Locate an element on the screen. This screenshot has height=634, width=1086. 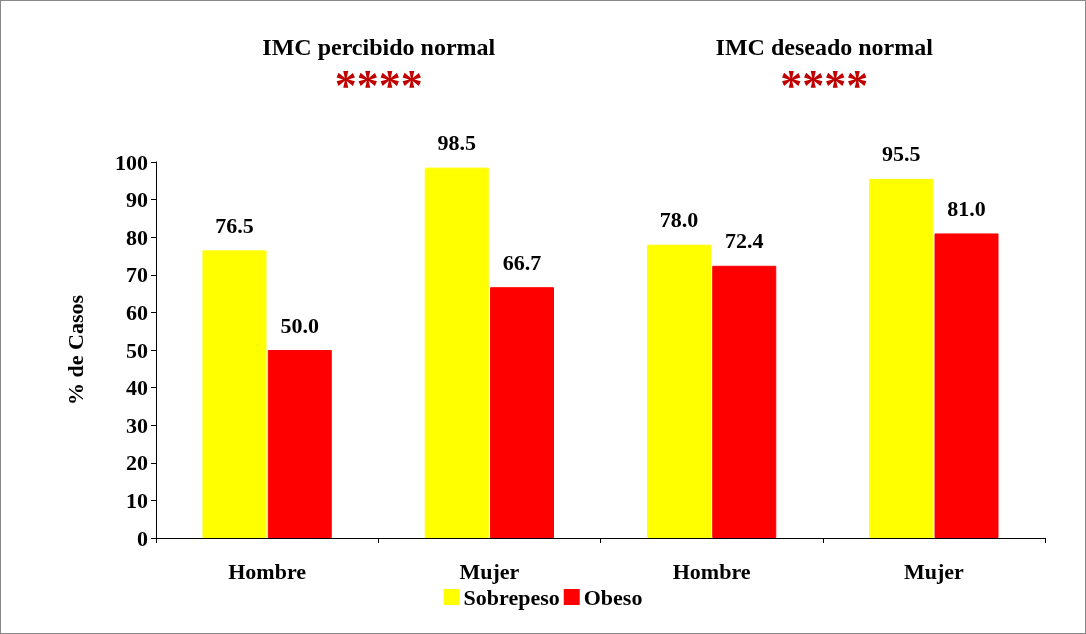
y-tick-label: 40 is located at coordinates (137, 388).